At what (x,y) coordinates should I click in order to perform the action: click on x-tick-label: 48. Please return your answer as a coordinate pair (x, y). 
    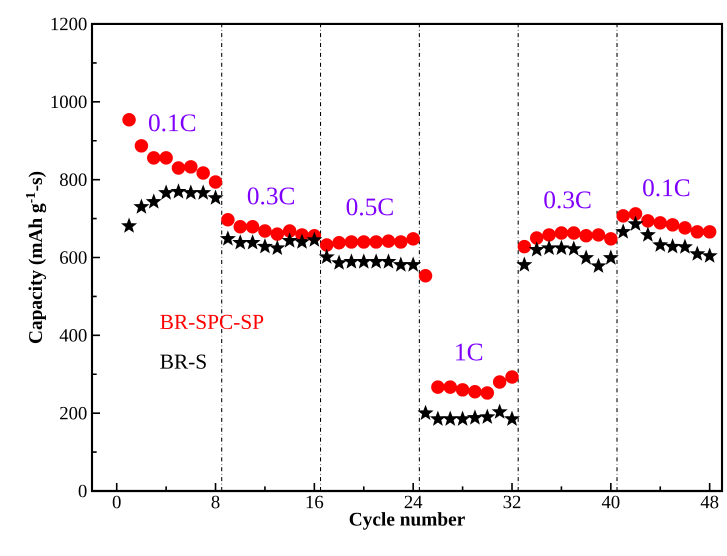
    Looking at the image, I should click on (709, 502).